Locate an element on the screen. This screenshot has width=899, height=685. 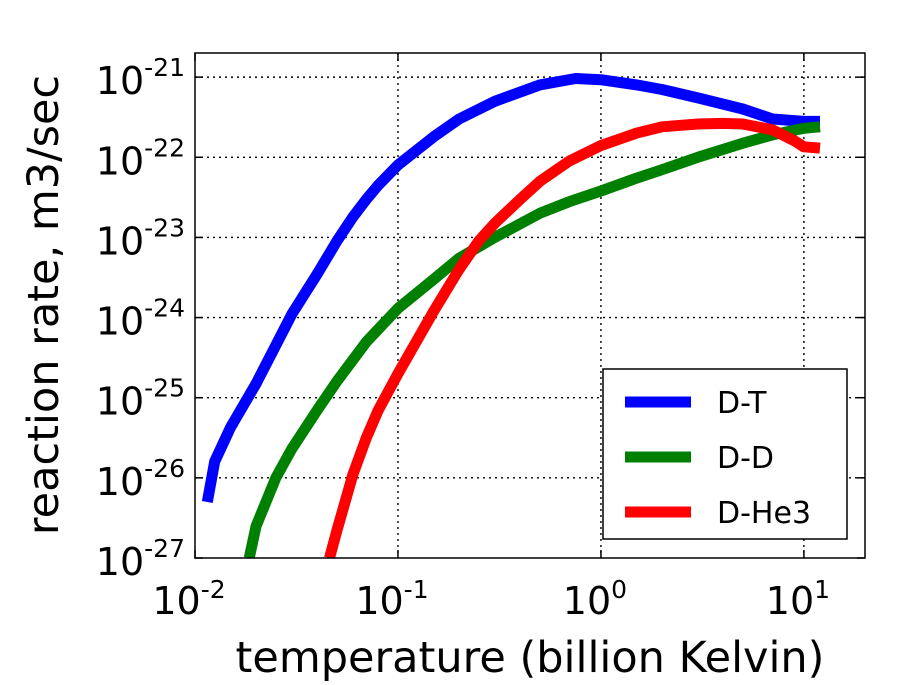
y-tick-label: 10-24 is located at coordinates (140, 319).